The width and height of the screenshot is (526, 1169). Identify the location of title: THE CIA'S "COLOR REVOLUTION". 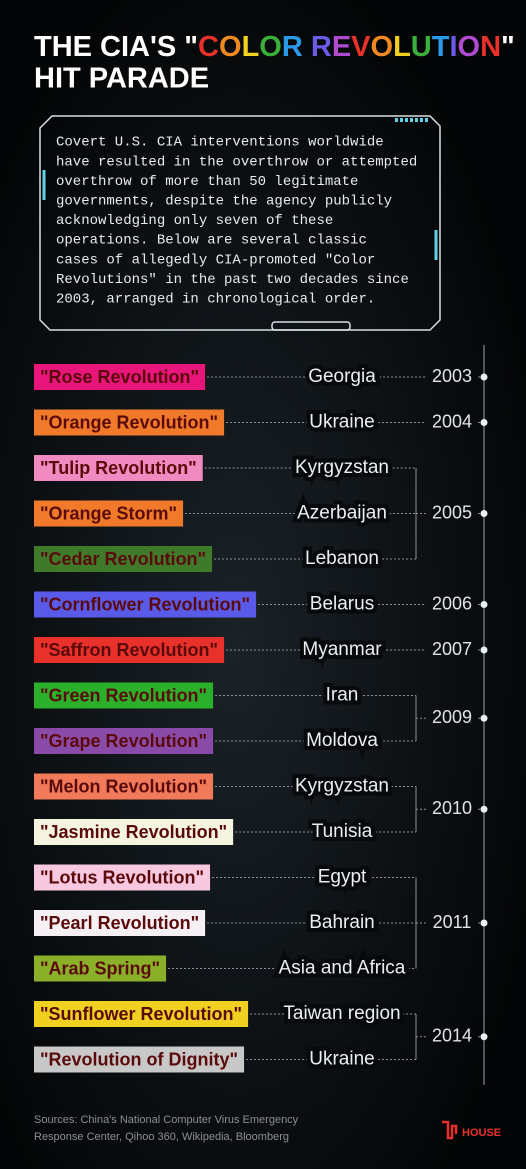
(274, 47).